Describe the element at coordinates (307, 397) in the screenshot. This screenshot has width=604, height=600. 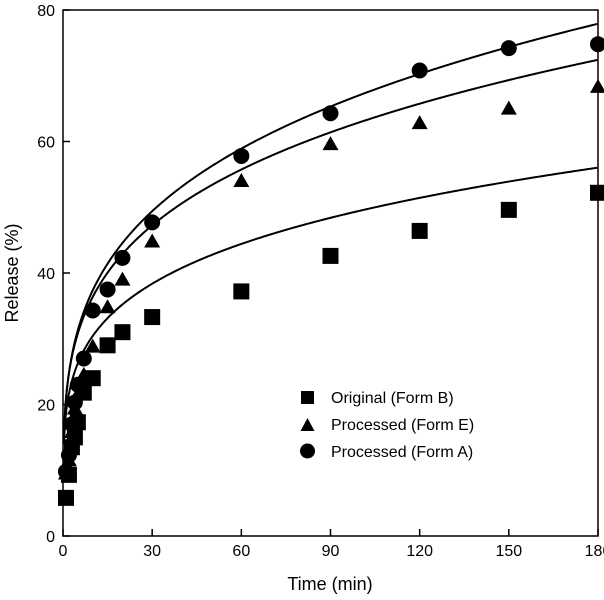
I see `legend-square-marker` at that location.